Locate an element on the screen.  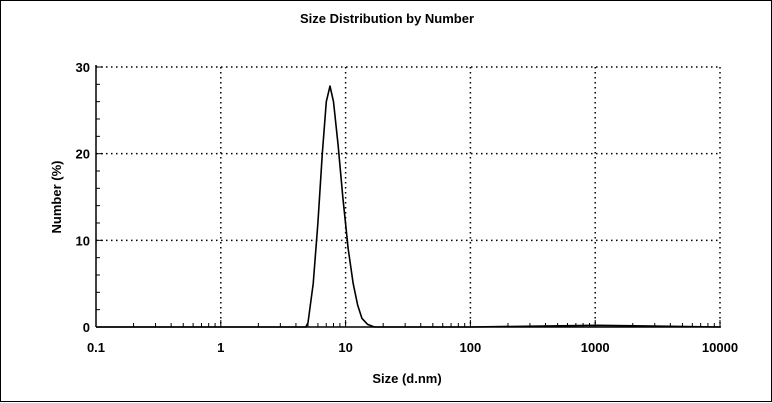
x-tick-label: 1 is located at coordinates (220, 347).